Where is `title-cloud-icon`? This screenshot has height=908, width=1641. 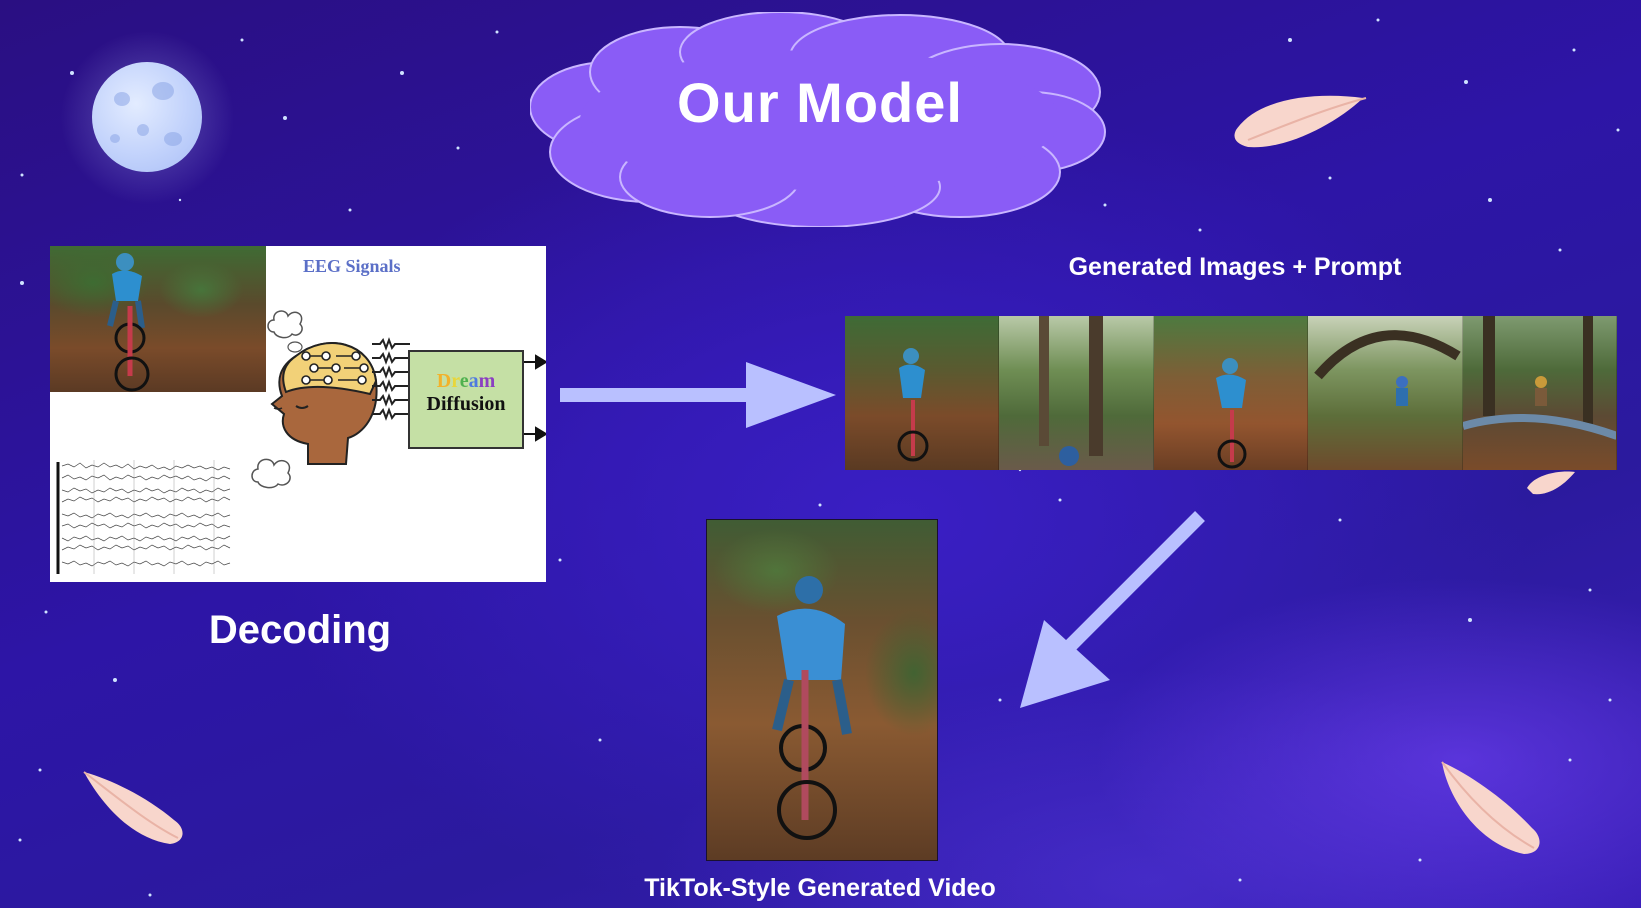
title-cloud-icon is located at coordinates (818, 119).